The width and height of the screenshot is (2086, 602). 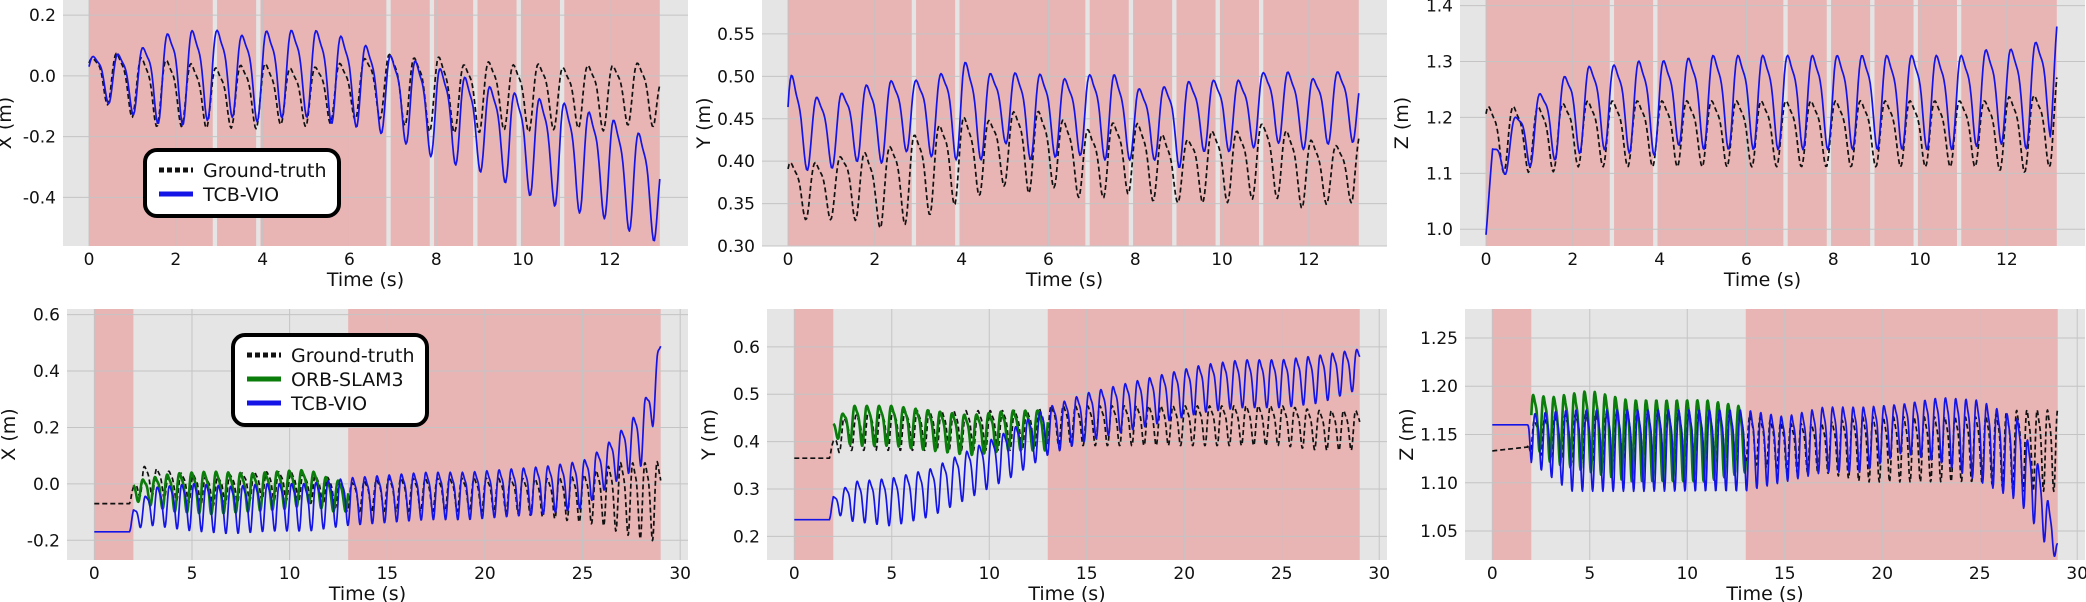 I want to click on y-tick-label: 1.2, so click(x=1439, y=118).